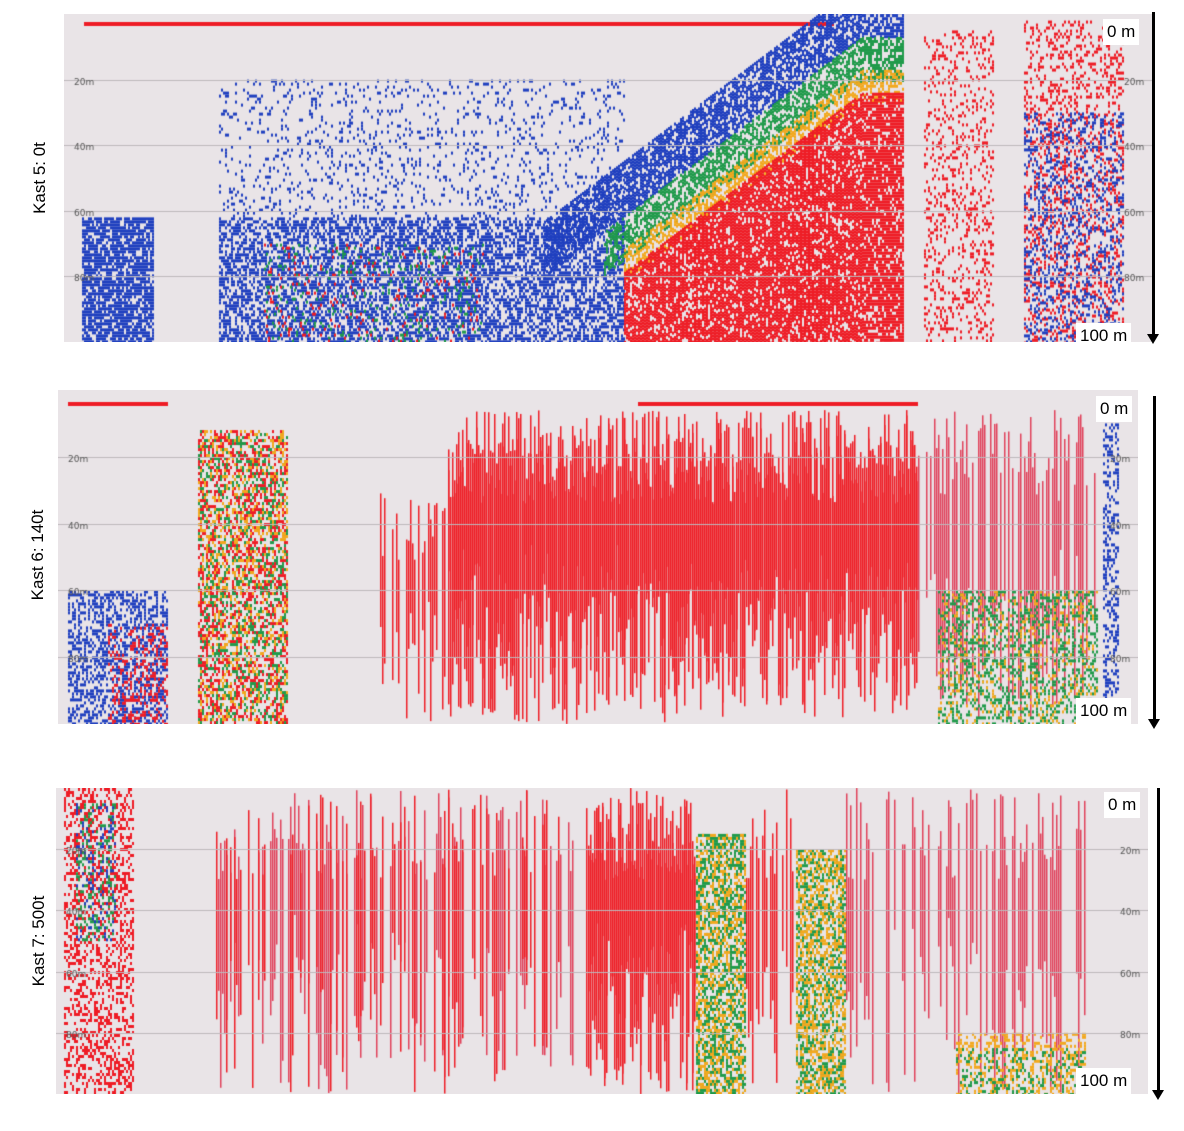 The height and width of the screenshot is (1131, 1184). I want to click on panel-label: Kast 6: 140t, so click(37, 555).